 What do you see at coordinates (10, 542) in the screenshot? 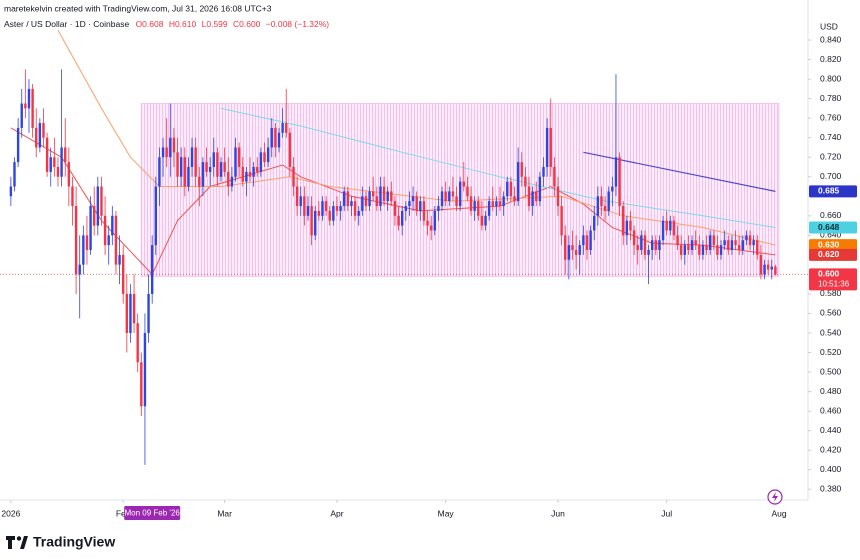
I see `logo-t` at bounding box center [10, 542].